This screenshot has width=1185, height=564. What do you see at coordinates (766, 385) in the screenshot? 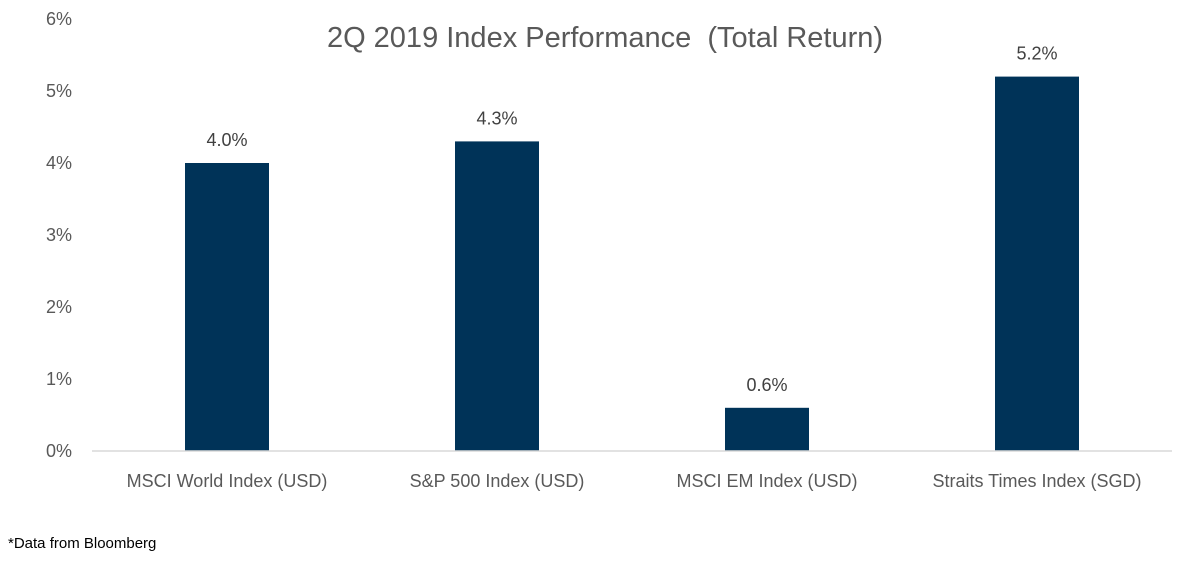
I see `bar-data-label: 0.6%` at bounding box center [766, 385].